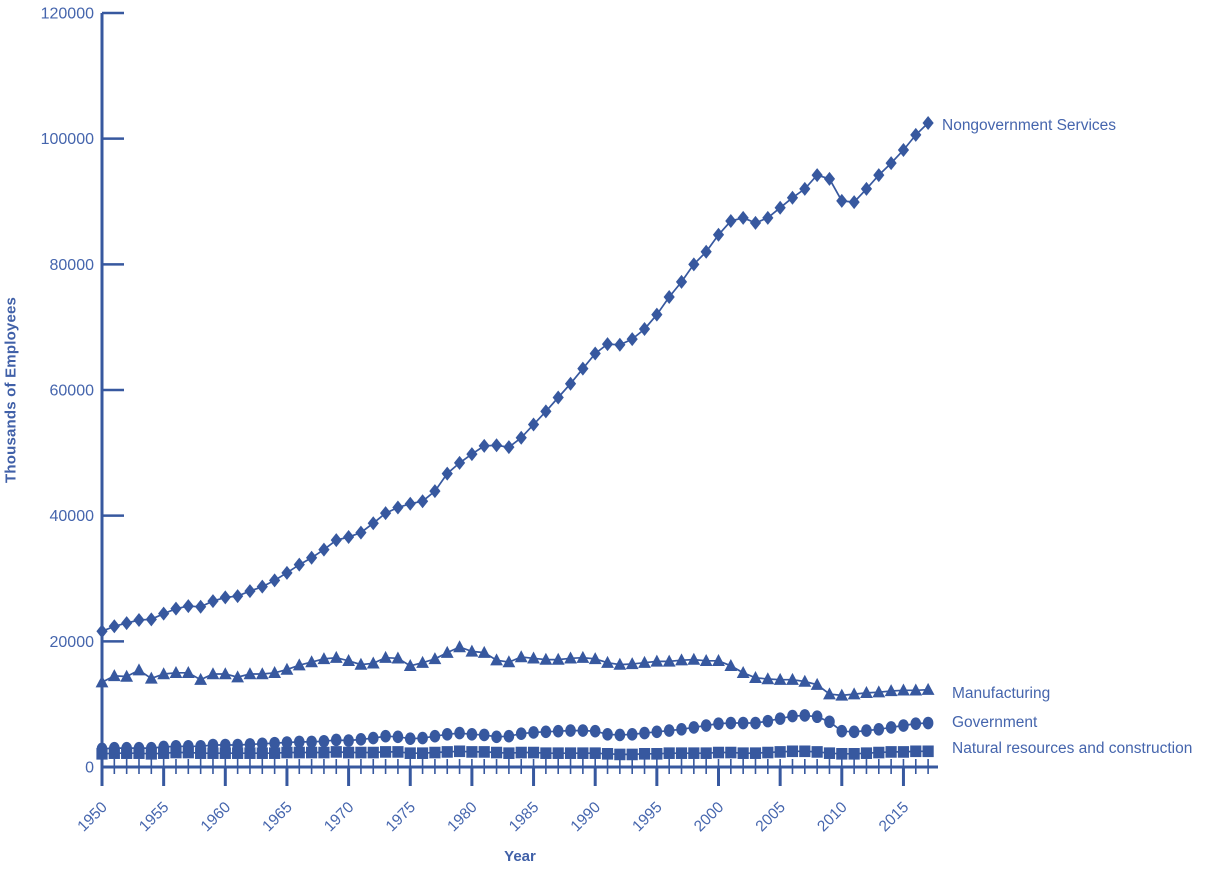 The image size is (1209, 872). Describe the element at coordinates (520, 856) in the screenshot. I see `x-axis-title: Year` at that location.